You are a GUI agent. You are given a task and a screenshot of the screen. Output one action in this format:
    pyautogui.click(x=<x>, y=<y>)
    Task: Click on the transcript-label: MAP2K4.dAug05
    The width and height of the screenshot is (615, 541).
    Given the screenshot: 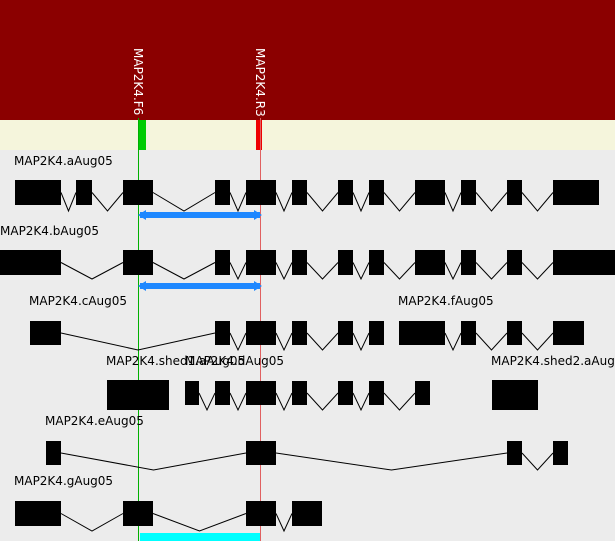 What is the action you would take?
    pyautogui.click(x=234, y=361)
    